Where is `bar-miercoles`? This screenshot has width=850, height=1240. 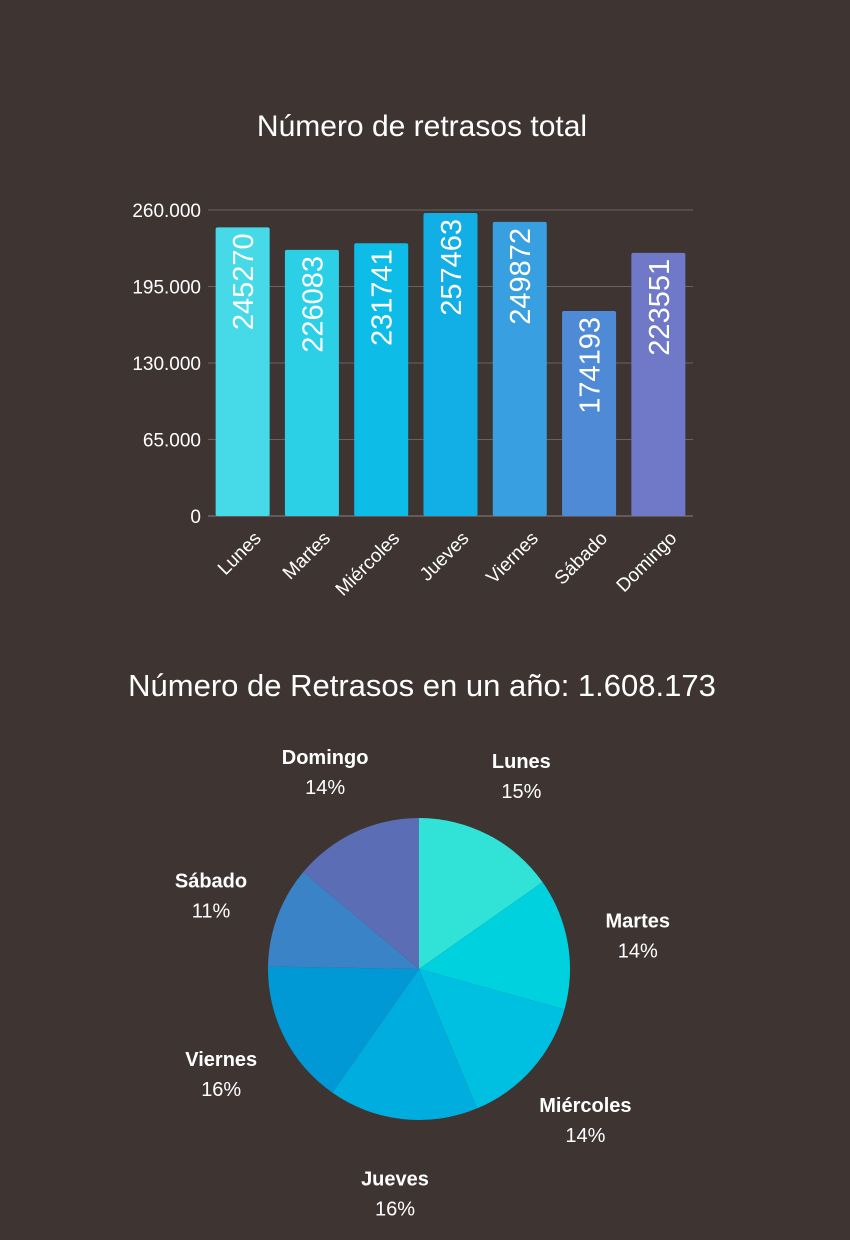
bar-miercoles is located at coordinates (381, 379).